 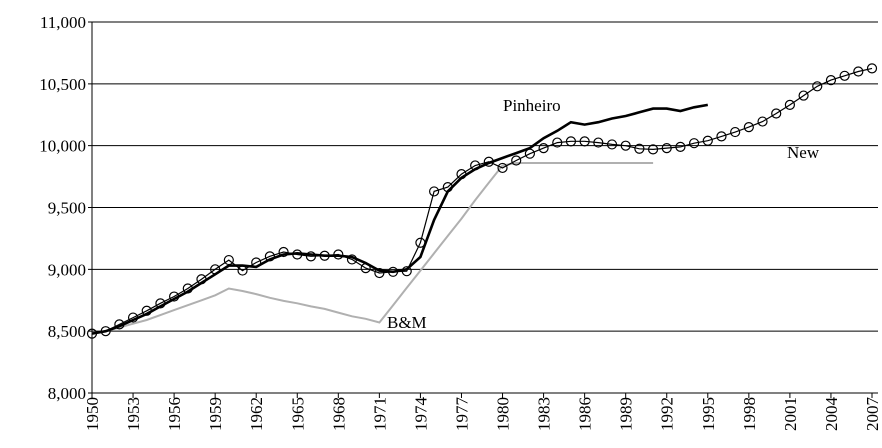 I want to click on x-tick-label: 1974, so click(x=420, y=414).